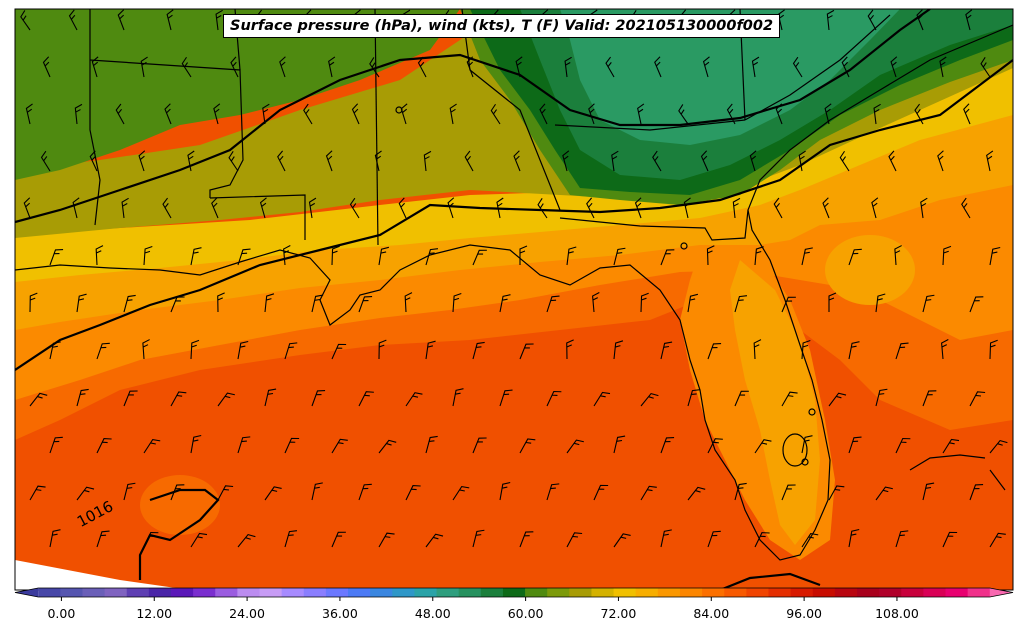 The image size is (1022, 633). I want to click on colorbar-tick-label: 84.00, so click(711, 613).